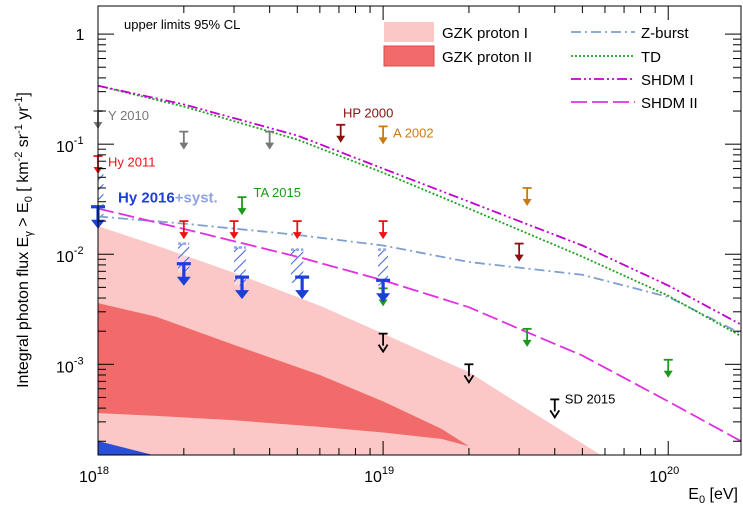  I want to click on limit-hy-2016-1-head, so click(183, 281).